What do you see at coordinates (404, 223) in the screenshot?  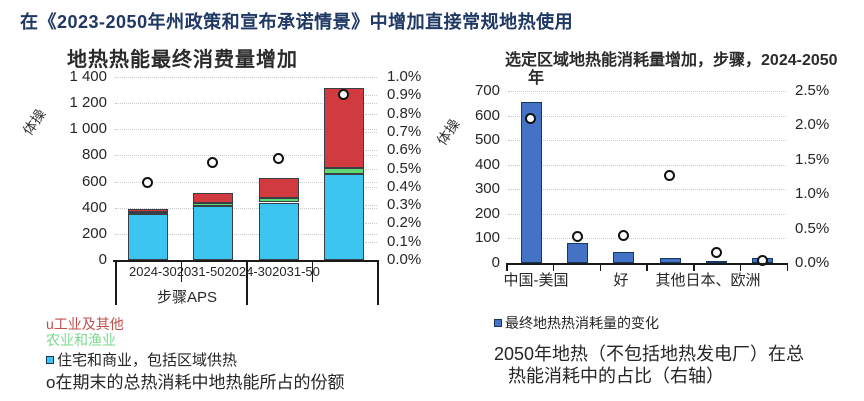 I see `y2-axis-tick-label: 0.2%` at bounding box center [404, 223].